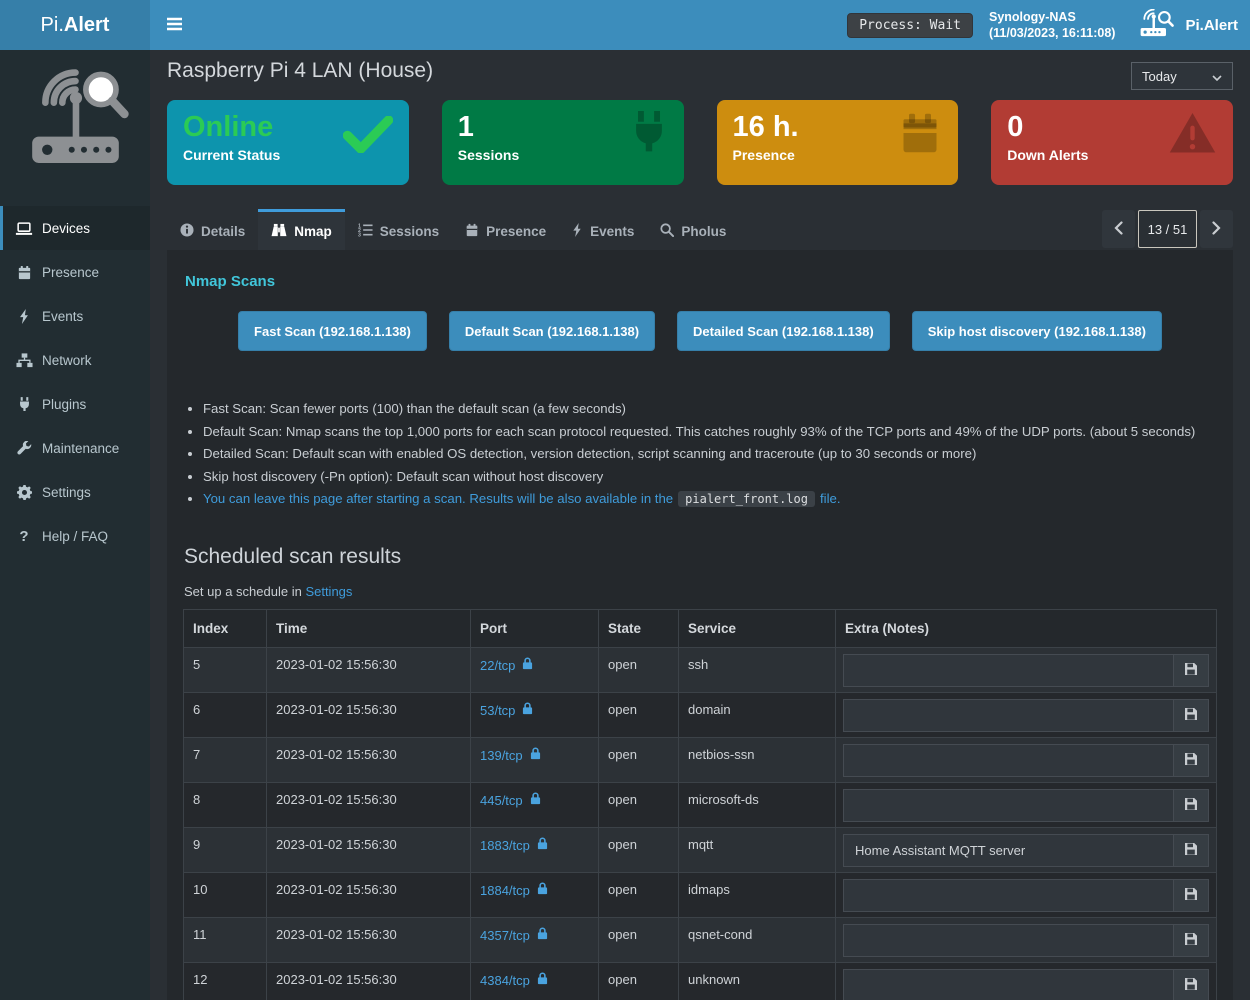  I want to click on card-value: 0, so click(1015, 127).